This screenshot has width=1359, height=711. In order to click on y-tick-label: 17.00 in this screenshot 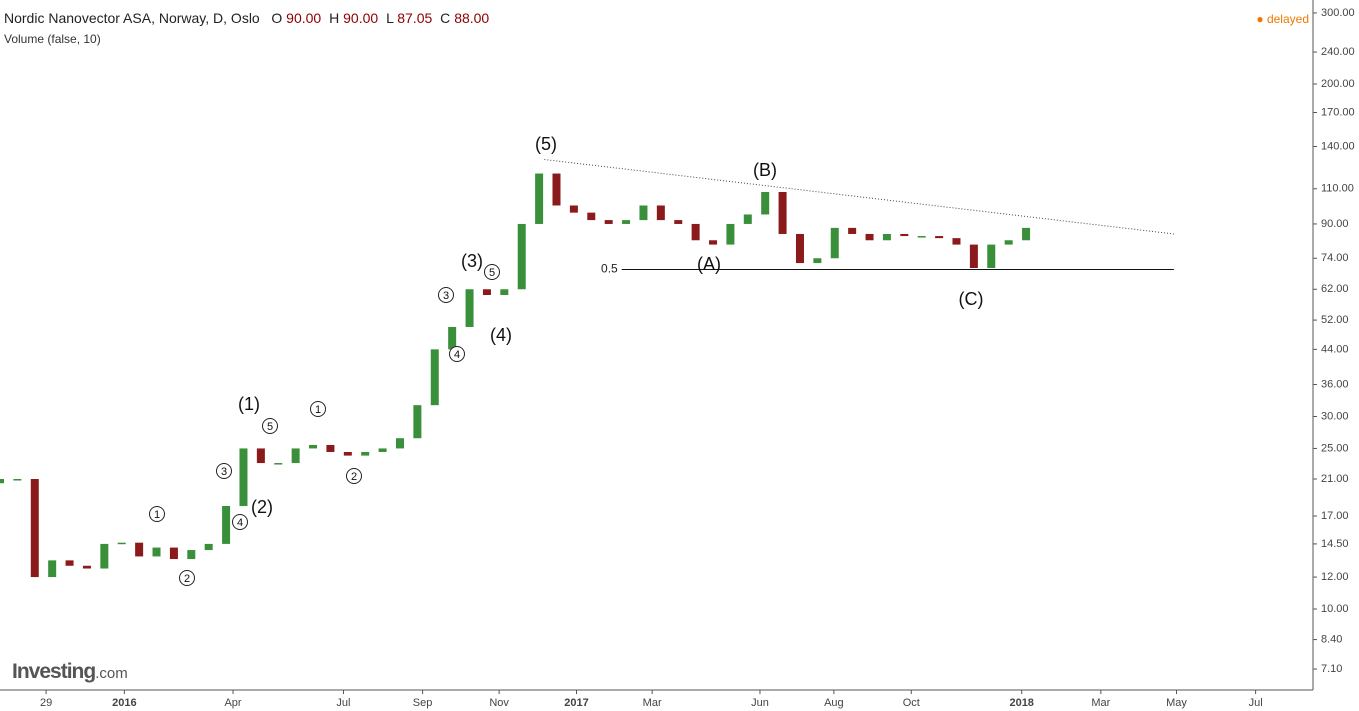, I will do `click(1335, 516)`.